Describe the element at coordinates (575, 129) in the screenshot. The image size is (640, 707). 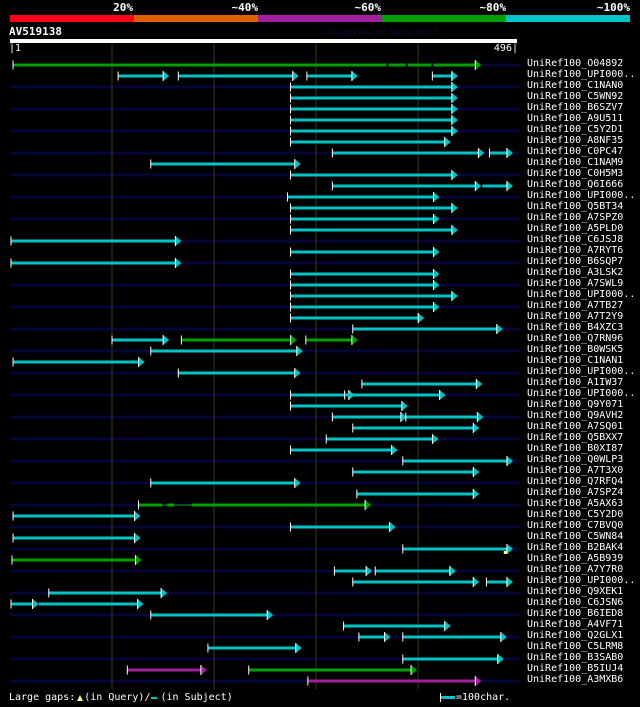
I see `hit-label: UniRef100_C5Y2D1` at that location.